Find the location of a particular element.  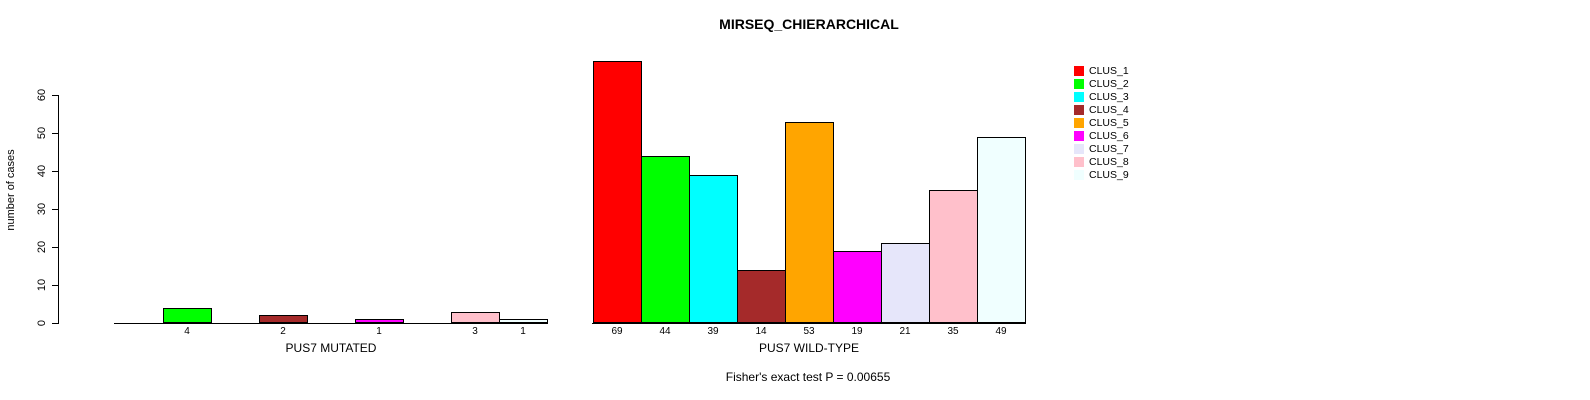

legend-label: CLUS_6 is located at coordinates (1109, 136).